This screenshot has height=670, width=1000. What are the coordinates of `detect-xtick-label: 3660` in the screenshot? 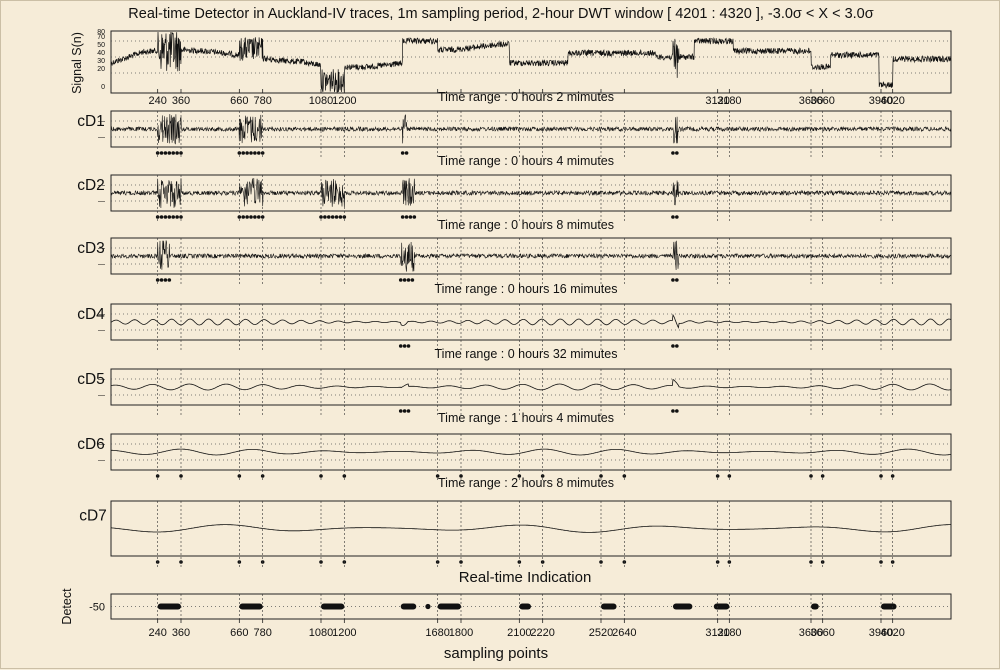 It's located at (822, 633).